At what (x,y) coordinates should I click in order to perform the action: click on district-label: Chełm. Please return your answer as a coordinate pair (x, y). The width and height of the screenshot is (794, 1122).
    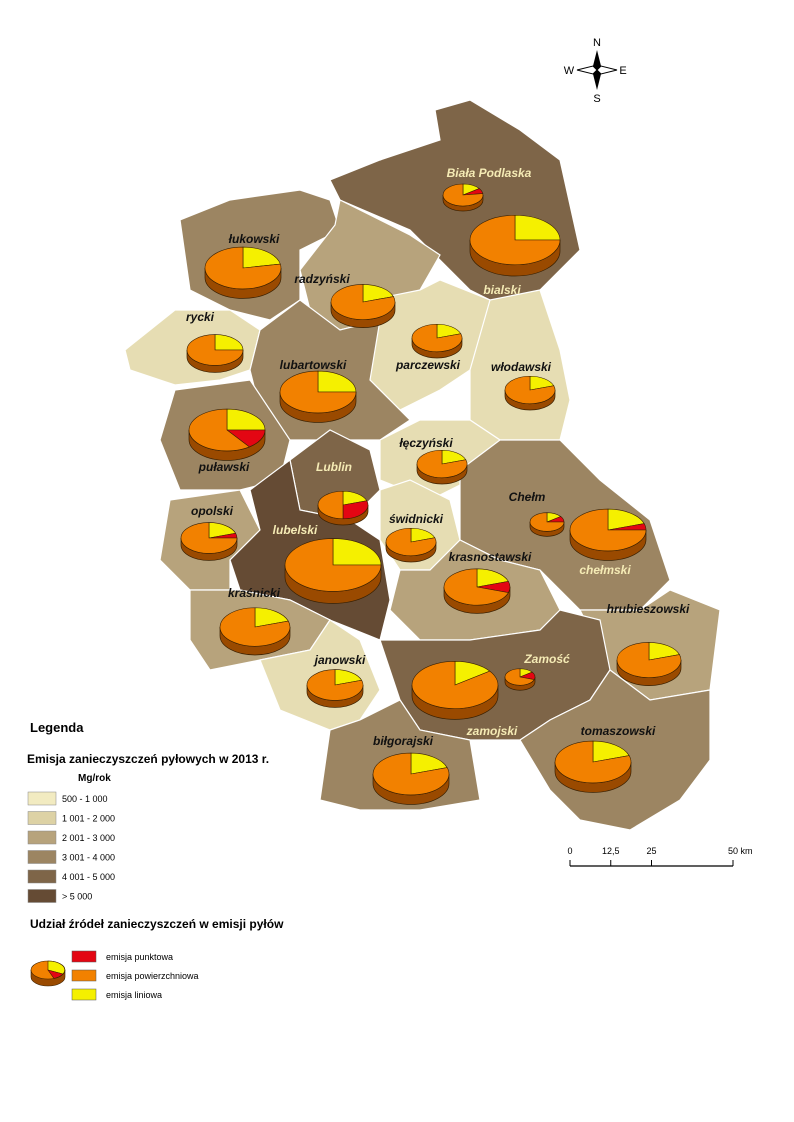
    Looking at the image, I should click on (527, 497).